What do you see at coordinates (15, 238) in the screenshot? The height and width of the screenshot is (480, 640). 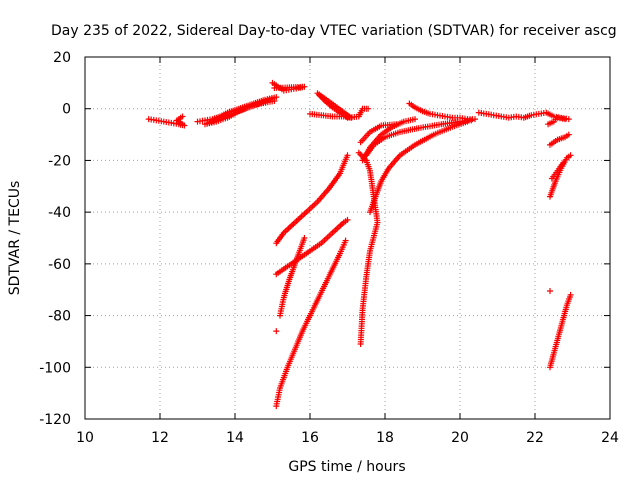 I see `y-axis-label: SDTVAR / TECUs` at bounding box center [15, 238].